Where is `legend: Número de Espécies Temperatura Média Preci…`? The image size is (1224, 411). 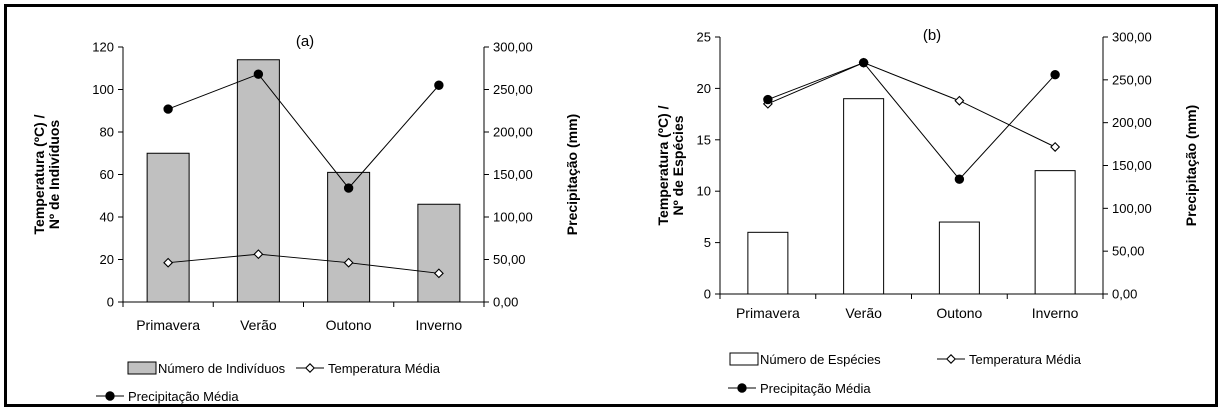
legend: Número de Espécies Temperatura Média Preci… is located at coordinates (905, 374).